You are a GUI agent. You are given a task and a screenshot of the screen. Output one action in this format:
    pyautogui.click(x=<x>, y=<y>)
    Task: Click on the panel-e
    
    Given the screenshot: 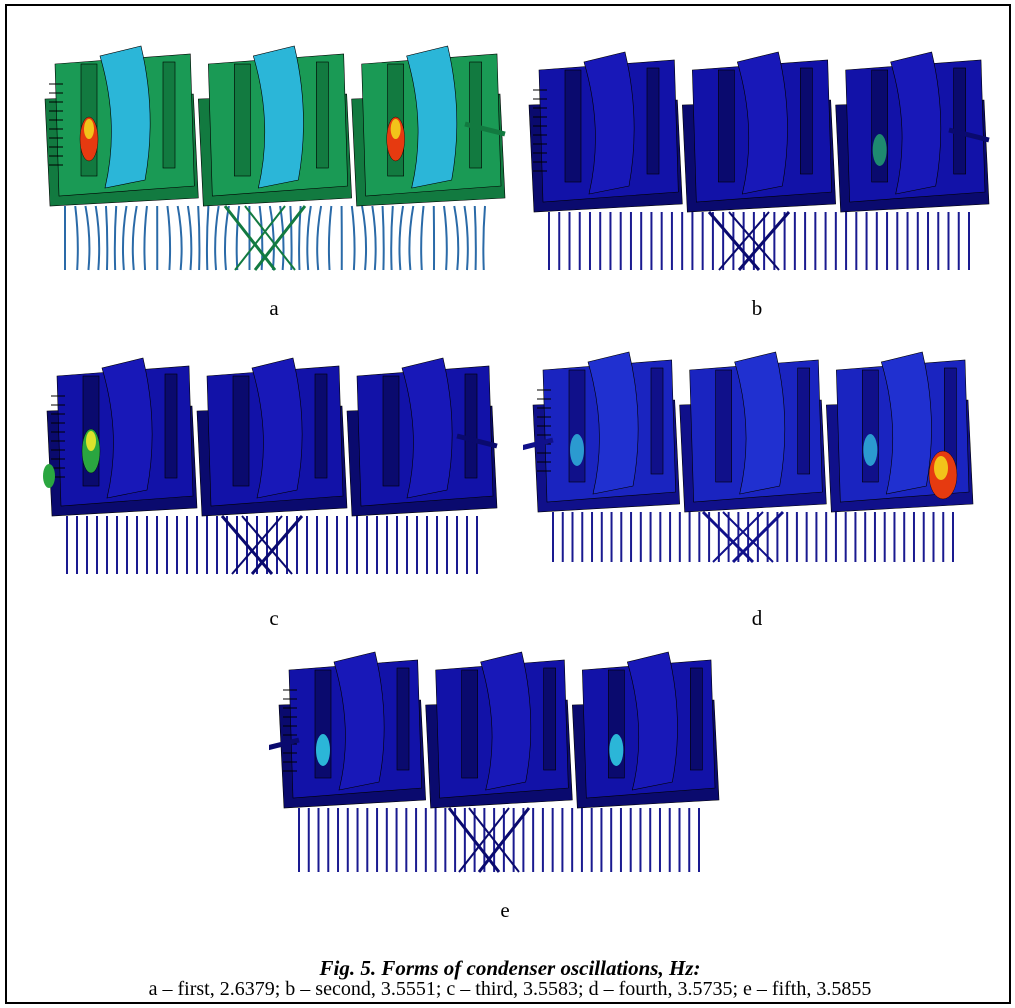 What is the action you would take?
    pyautogui.click(x=509, y=760)
    